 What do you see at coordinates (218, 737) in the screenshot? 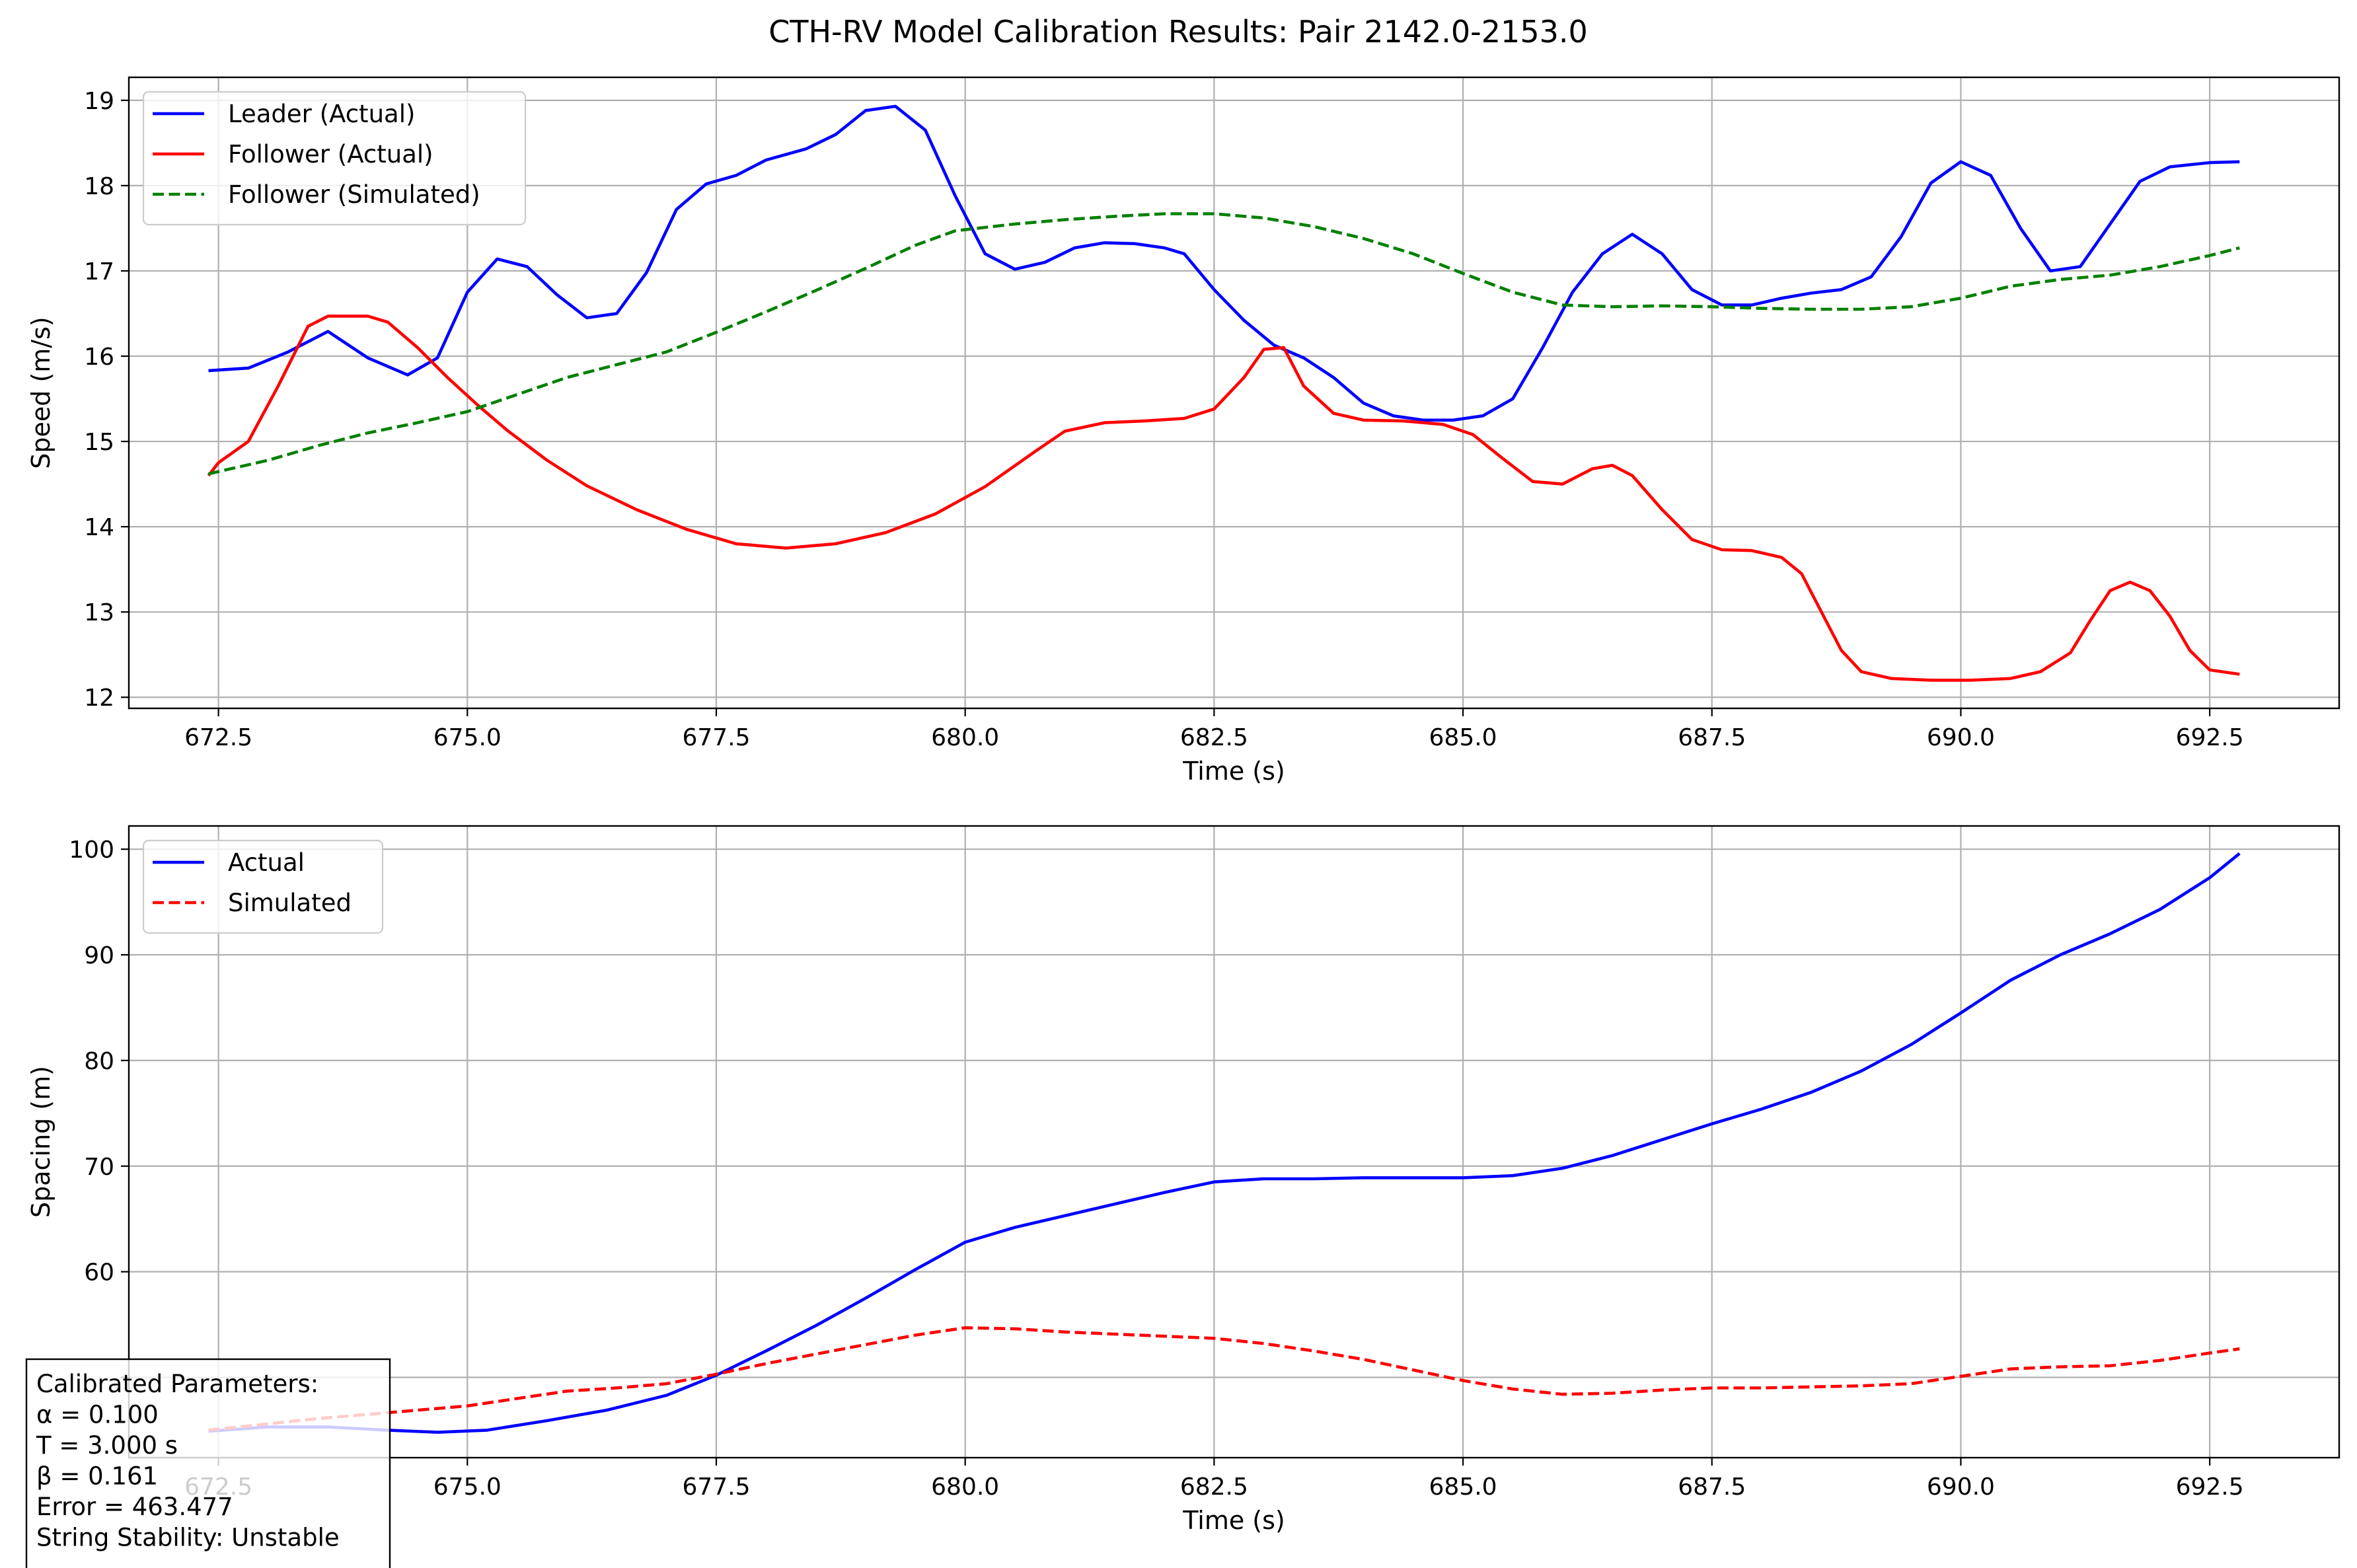
I see `x-tick-label: 672.5` at bounding box center [218, 737].